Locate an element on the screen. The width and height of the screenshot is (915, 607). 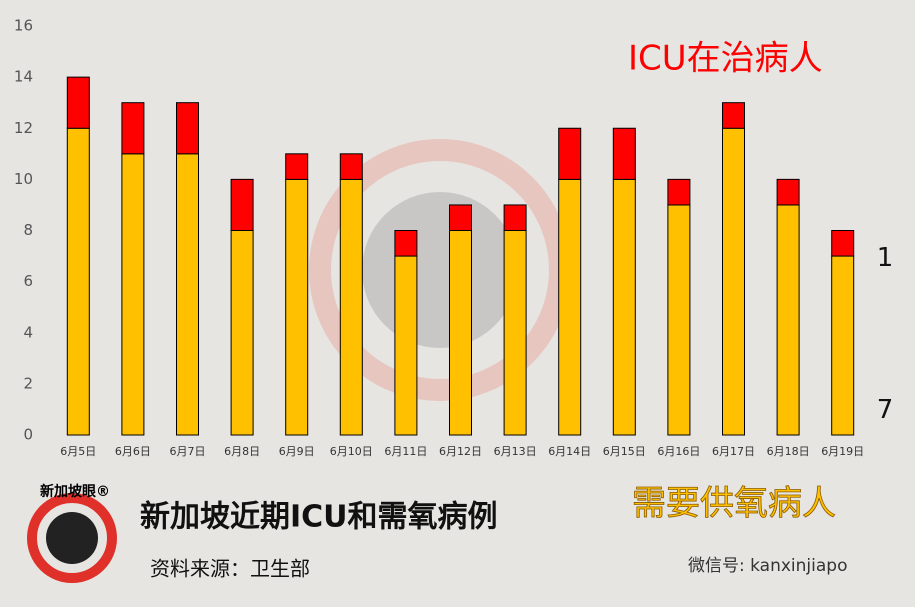
y-tick-label: 8 is located at coordinates (28, 230).